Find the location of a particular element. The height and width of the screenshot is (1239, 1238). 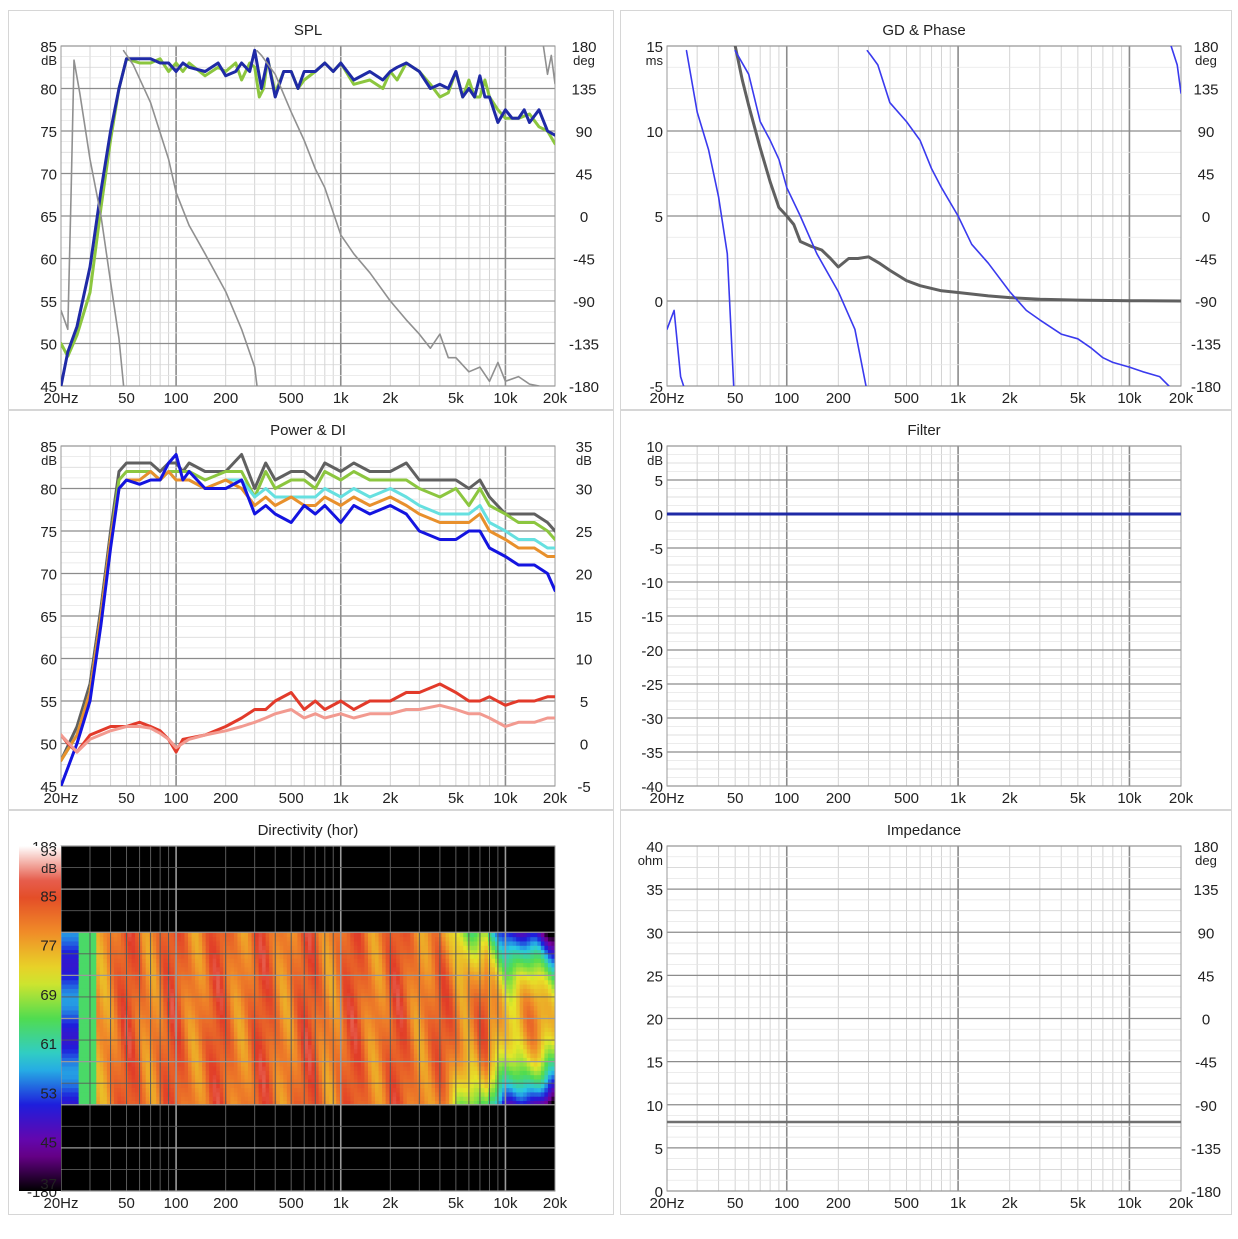

x-tick-label: 5k is located at coordinates (456, 398).